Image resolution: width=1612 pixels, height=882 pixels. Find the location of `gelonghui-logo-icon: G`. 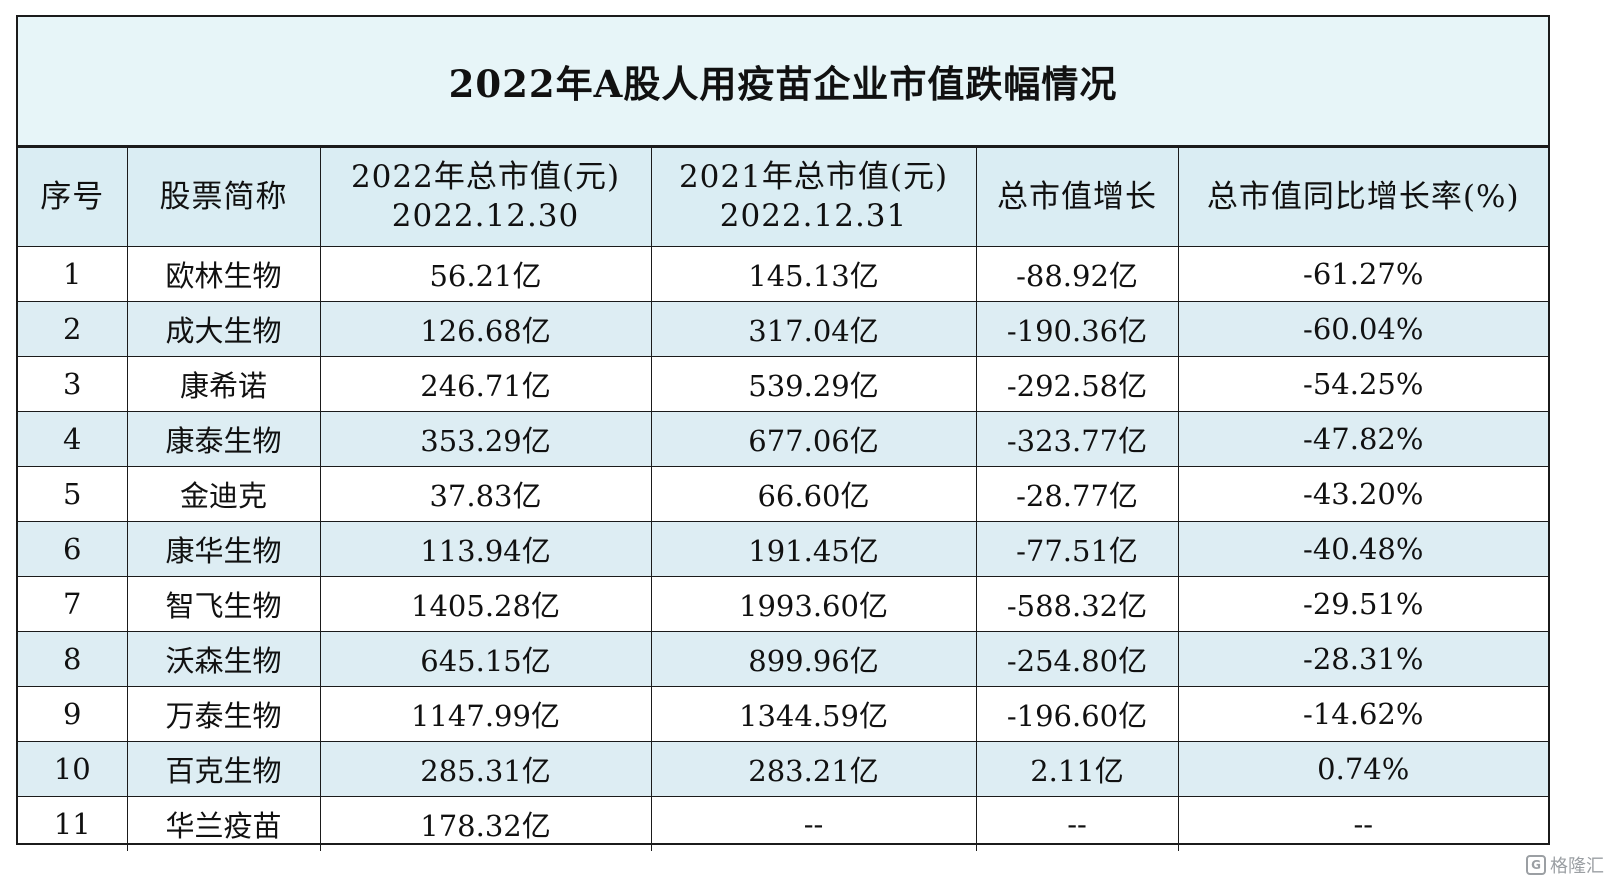

gelonghui-logo-icon: G is located at coordinates (1536, 865).